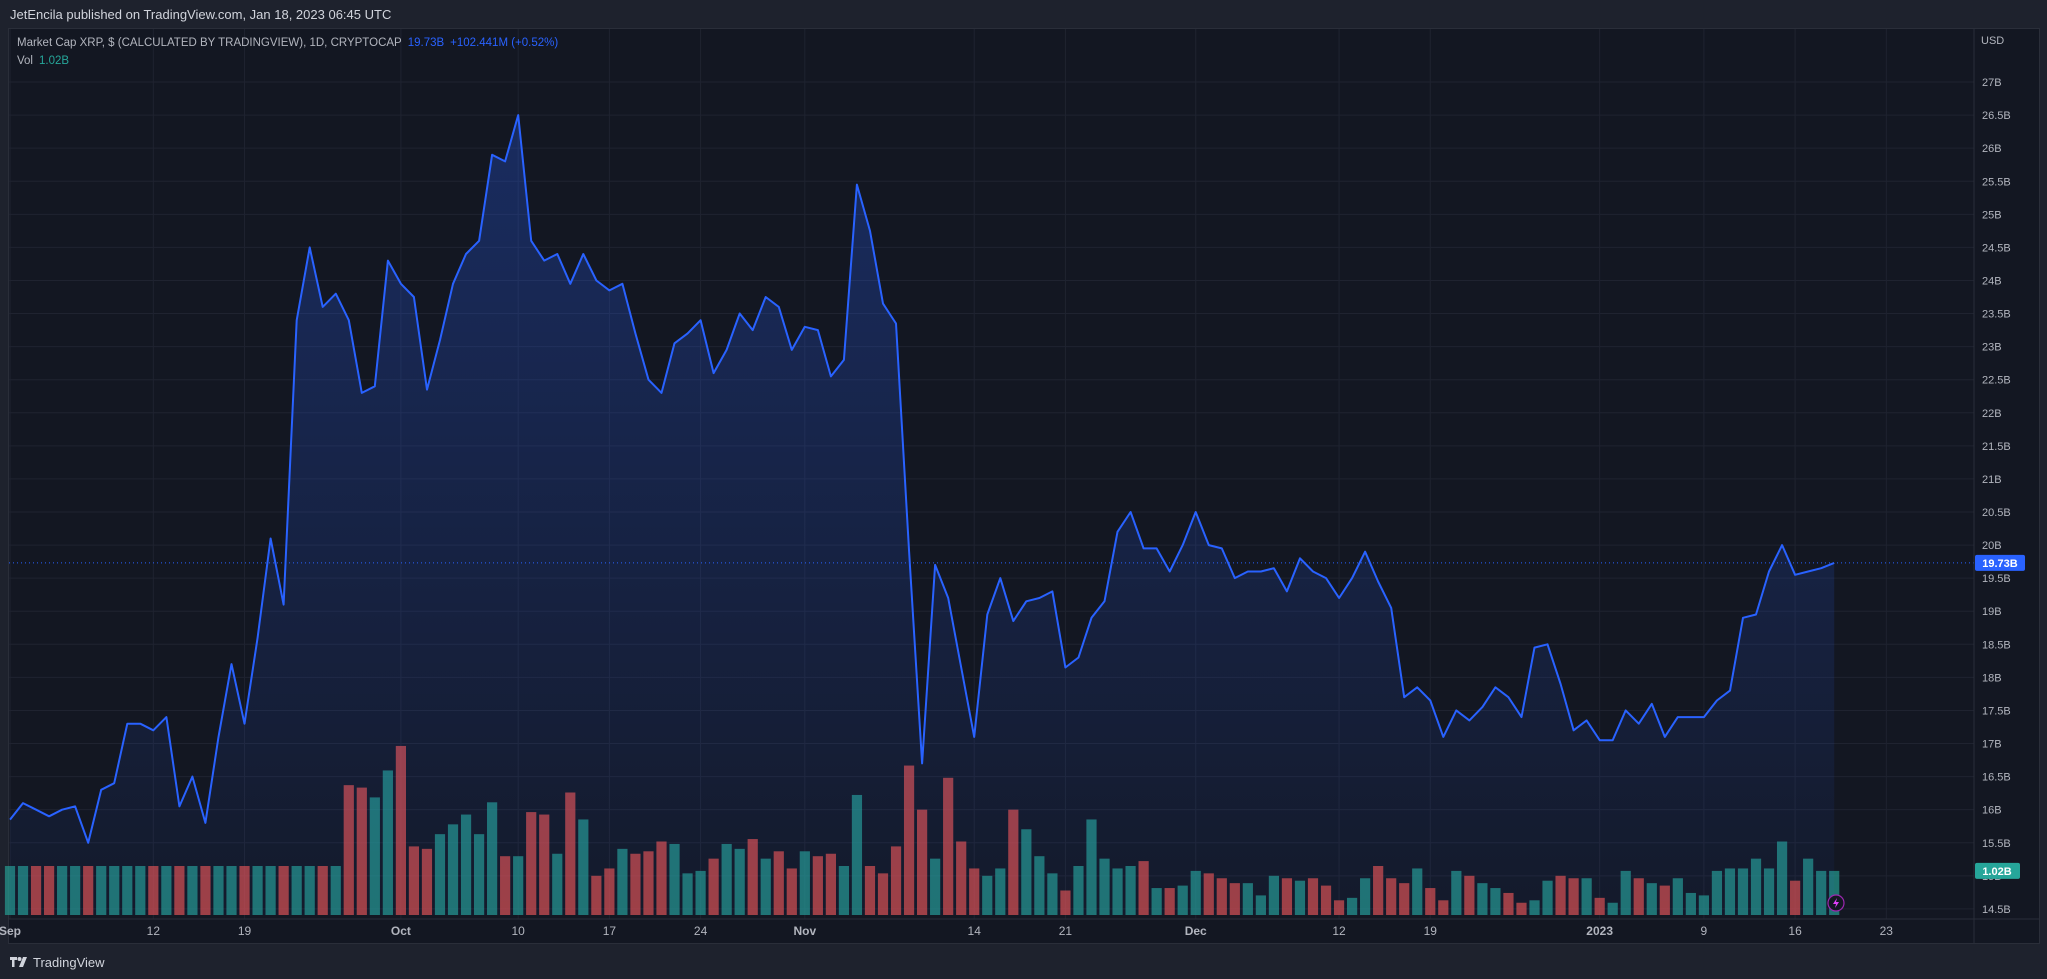 The image size is (2047, 979). I want to click on y-tick-label: 20B, so click(1992, 546).